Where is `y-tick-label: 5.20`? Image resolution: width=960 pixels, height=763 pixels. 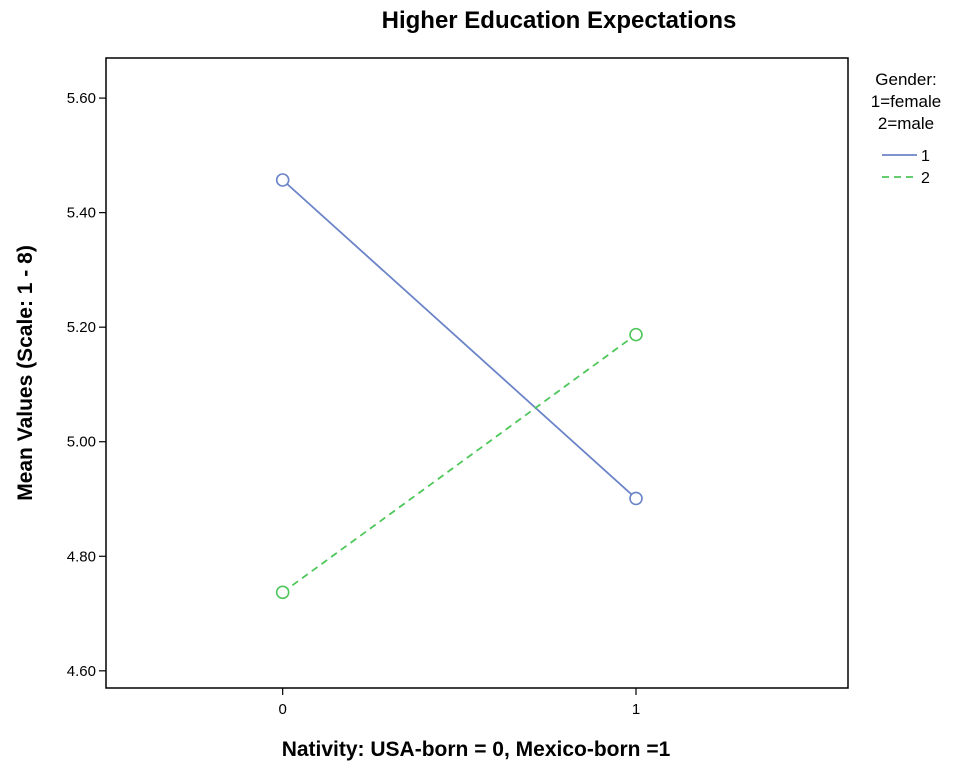
y-tick-label: 5.20 is located at coordinates (81, 327).